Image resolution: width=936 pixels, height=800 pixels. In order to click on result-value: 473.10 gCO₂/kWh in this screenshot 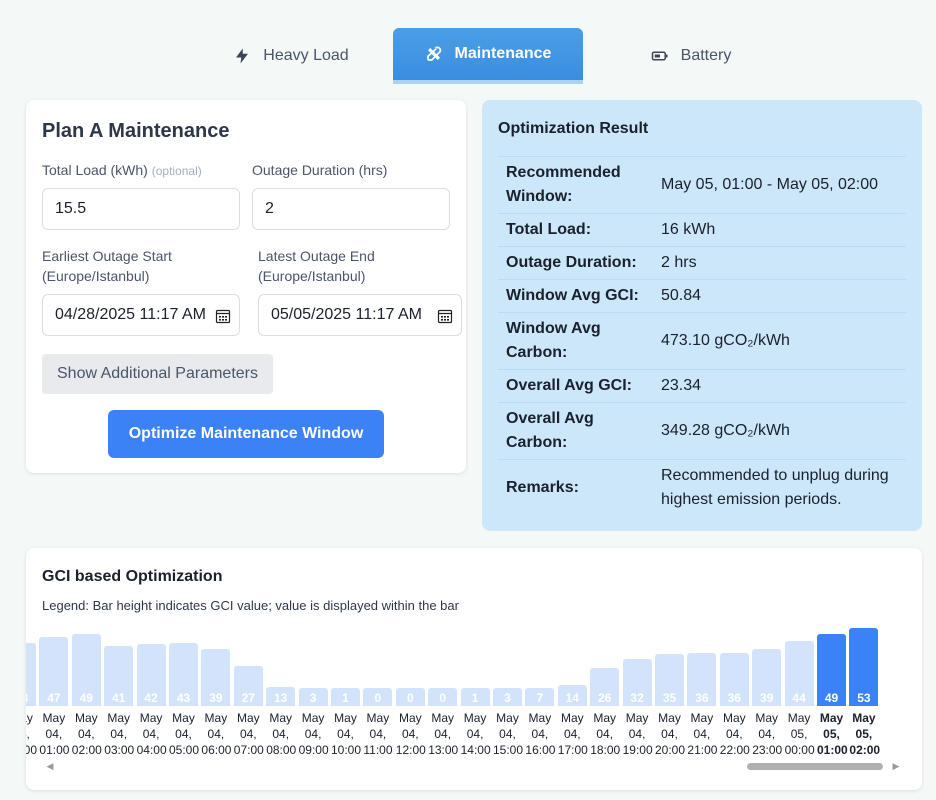, I will do `click(783, 341)`.